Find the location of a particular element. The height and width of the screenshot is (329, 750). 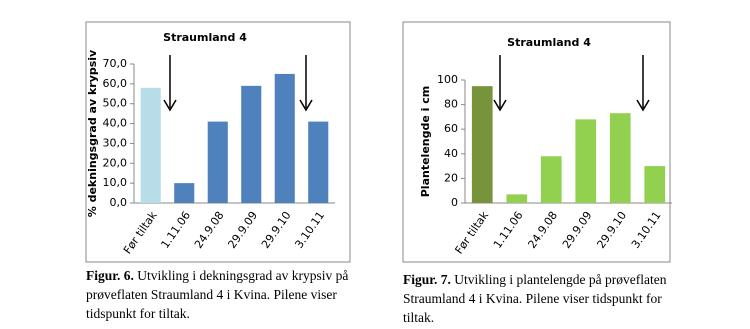

caption-label: Figur. 7. is located at coordinates (427, 279).